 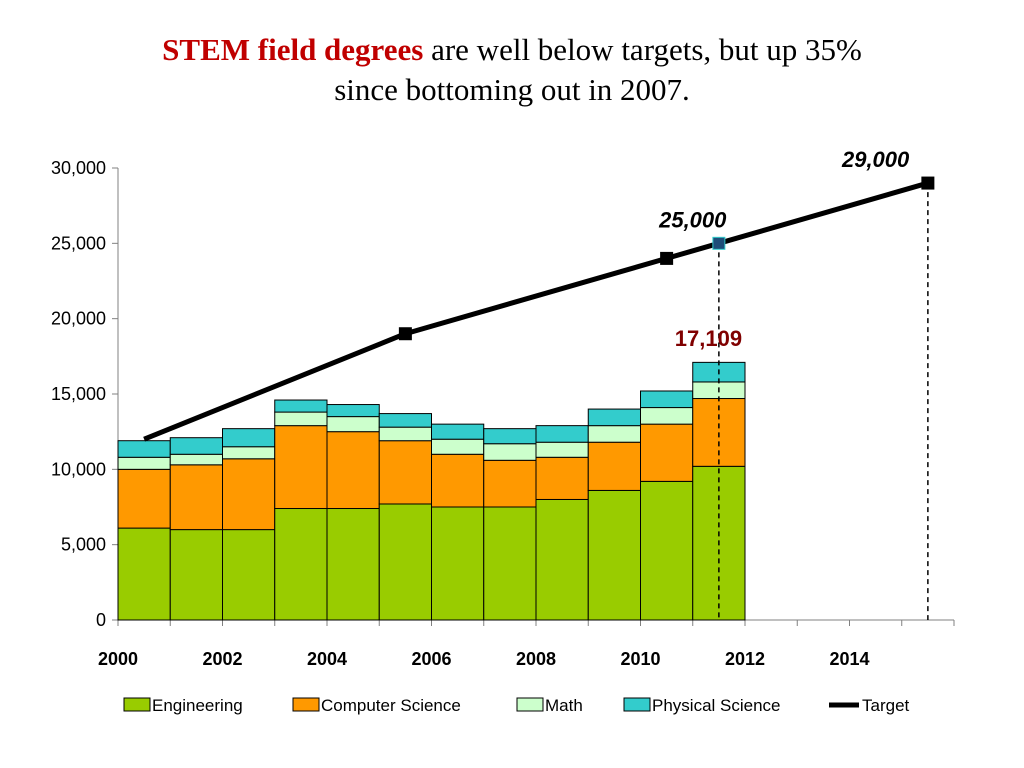 I want to click on legend-label: Computer Science, so click(x=391, y=705).